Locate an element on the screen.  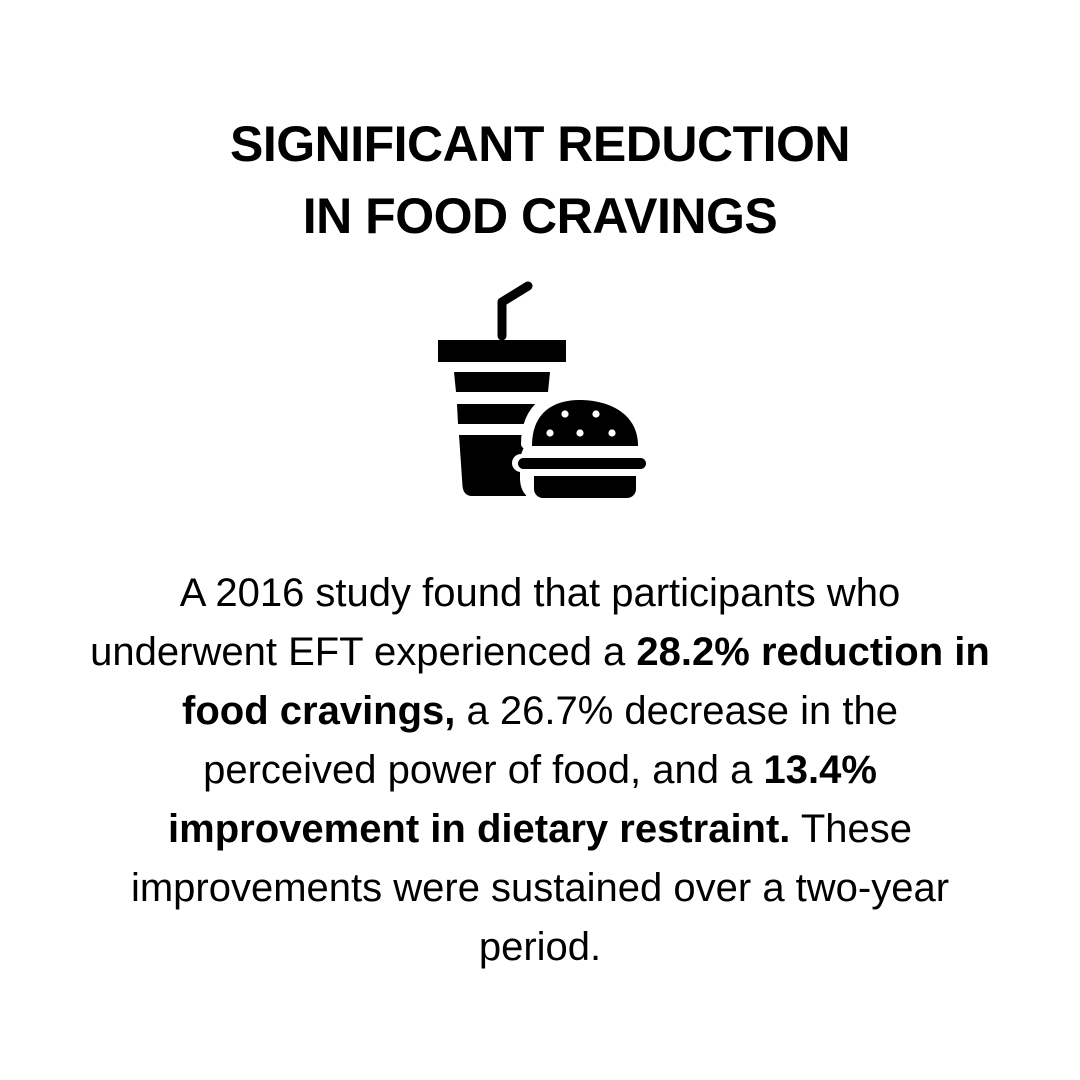
fast-food-icon is located at coordinates (543, 394).